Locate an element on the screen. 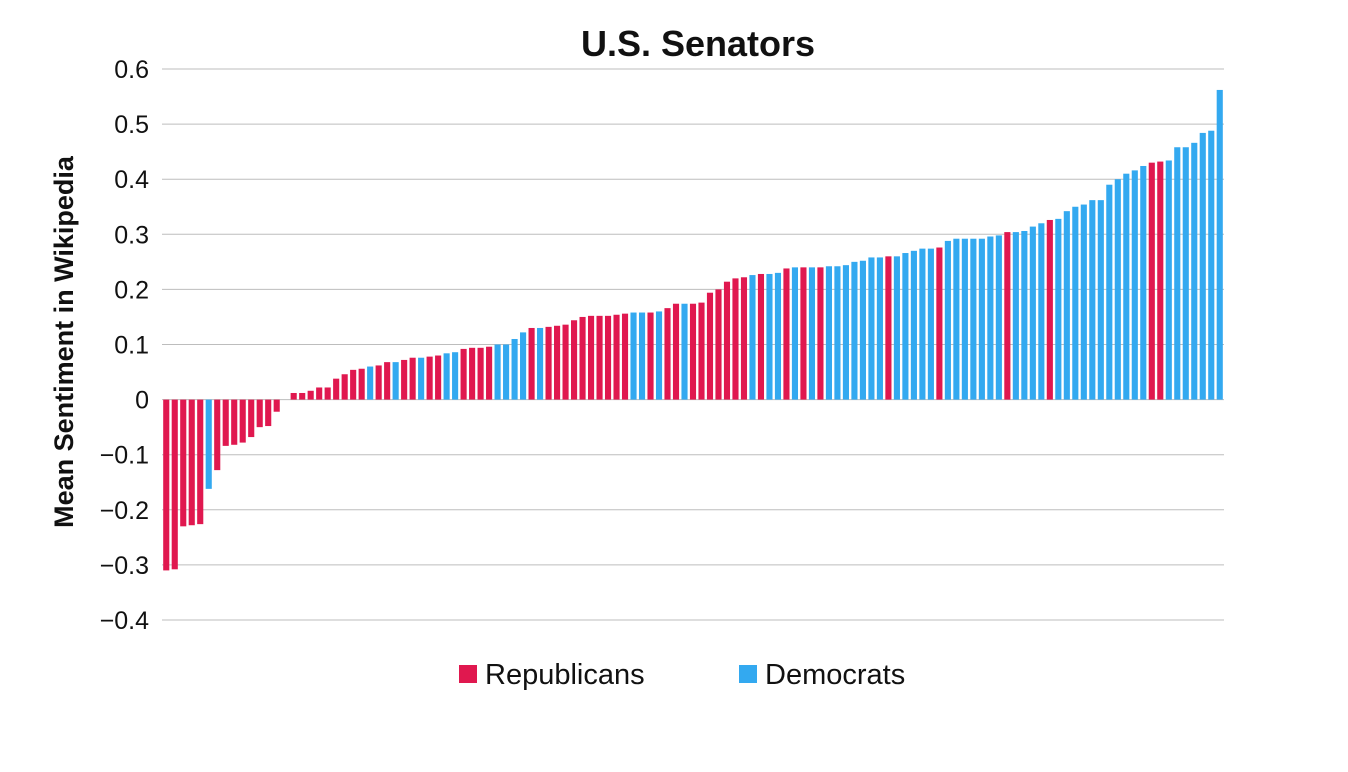 The width and height of the screenshot is (1348, 772). legend: Republicans Democrats is located at coordinates (682, 675).